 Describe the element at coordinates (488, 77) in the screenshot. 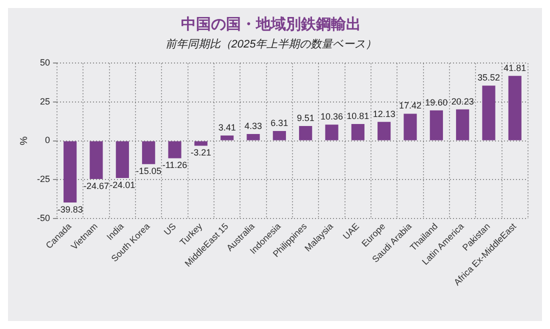

I see `data-label: 35.52` at that location.